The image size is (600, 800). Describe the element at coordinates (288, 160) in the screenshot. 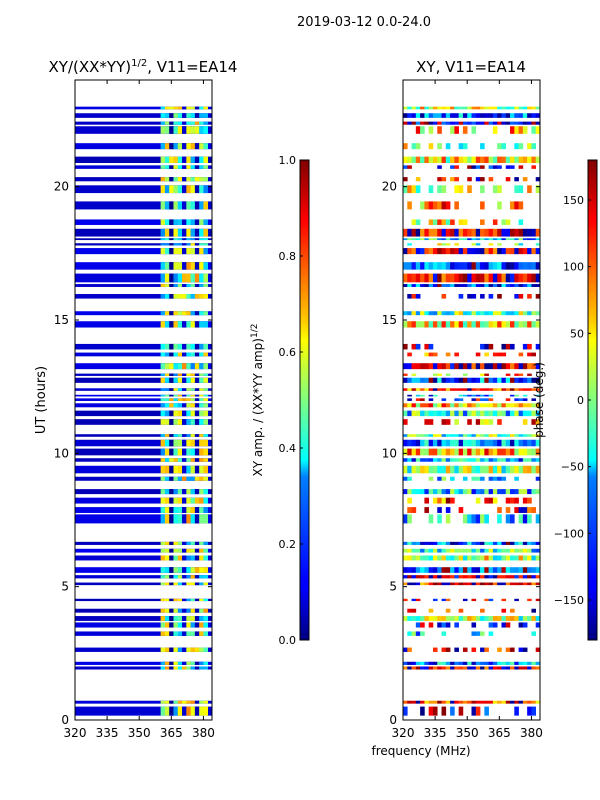

I see `left-colorbar-tick-label: 1.0` at that location.